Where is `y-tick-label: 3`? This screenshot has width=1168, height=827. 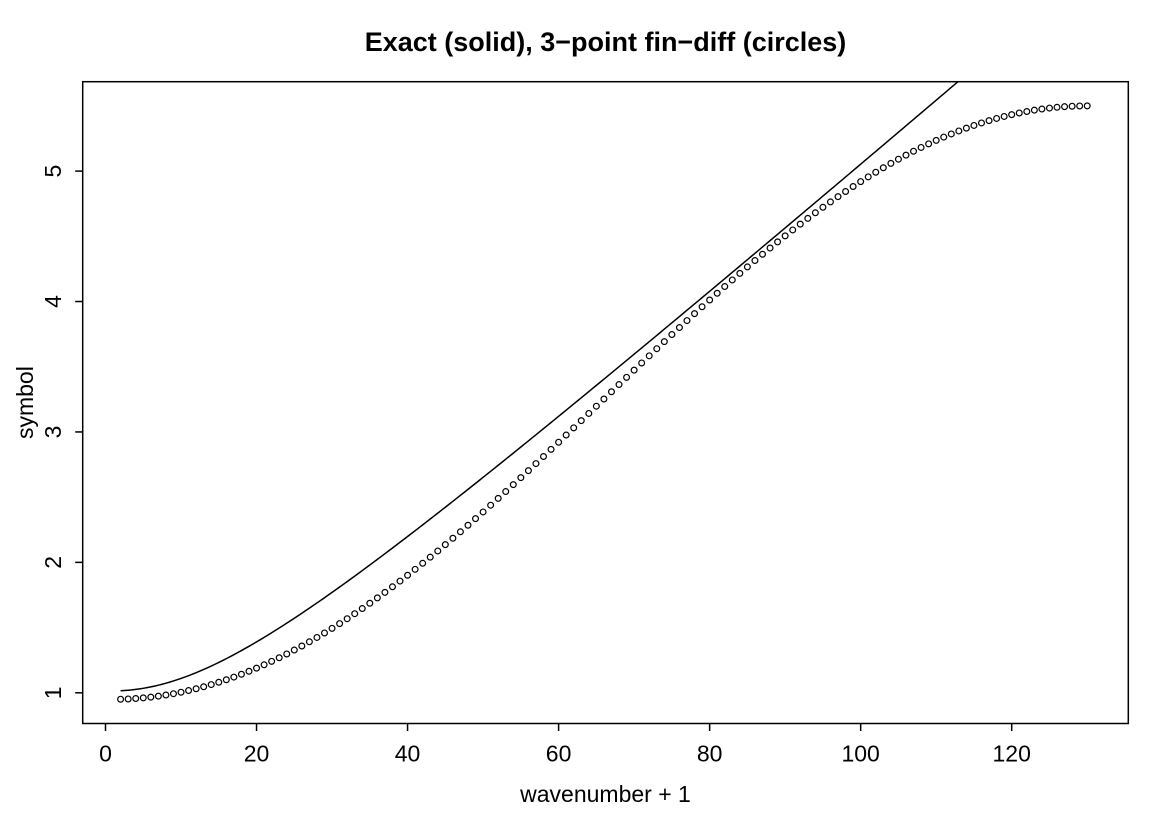 y-tick-label: 3 is located at coordinates (53, 432).